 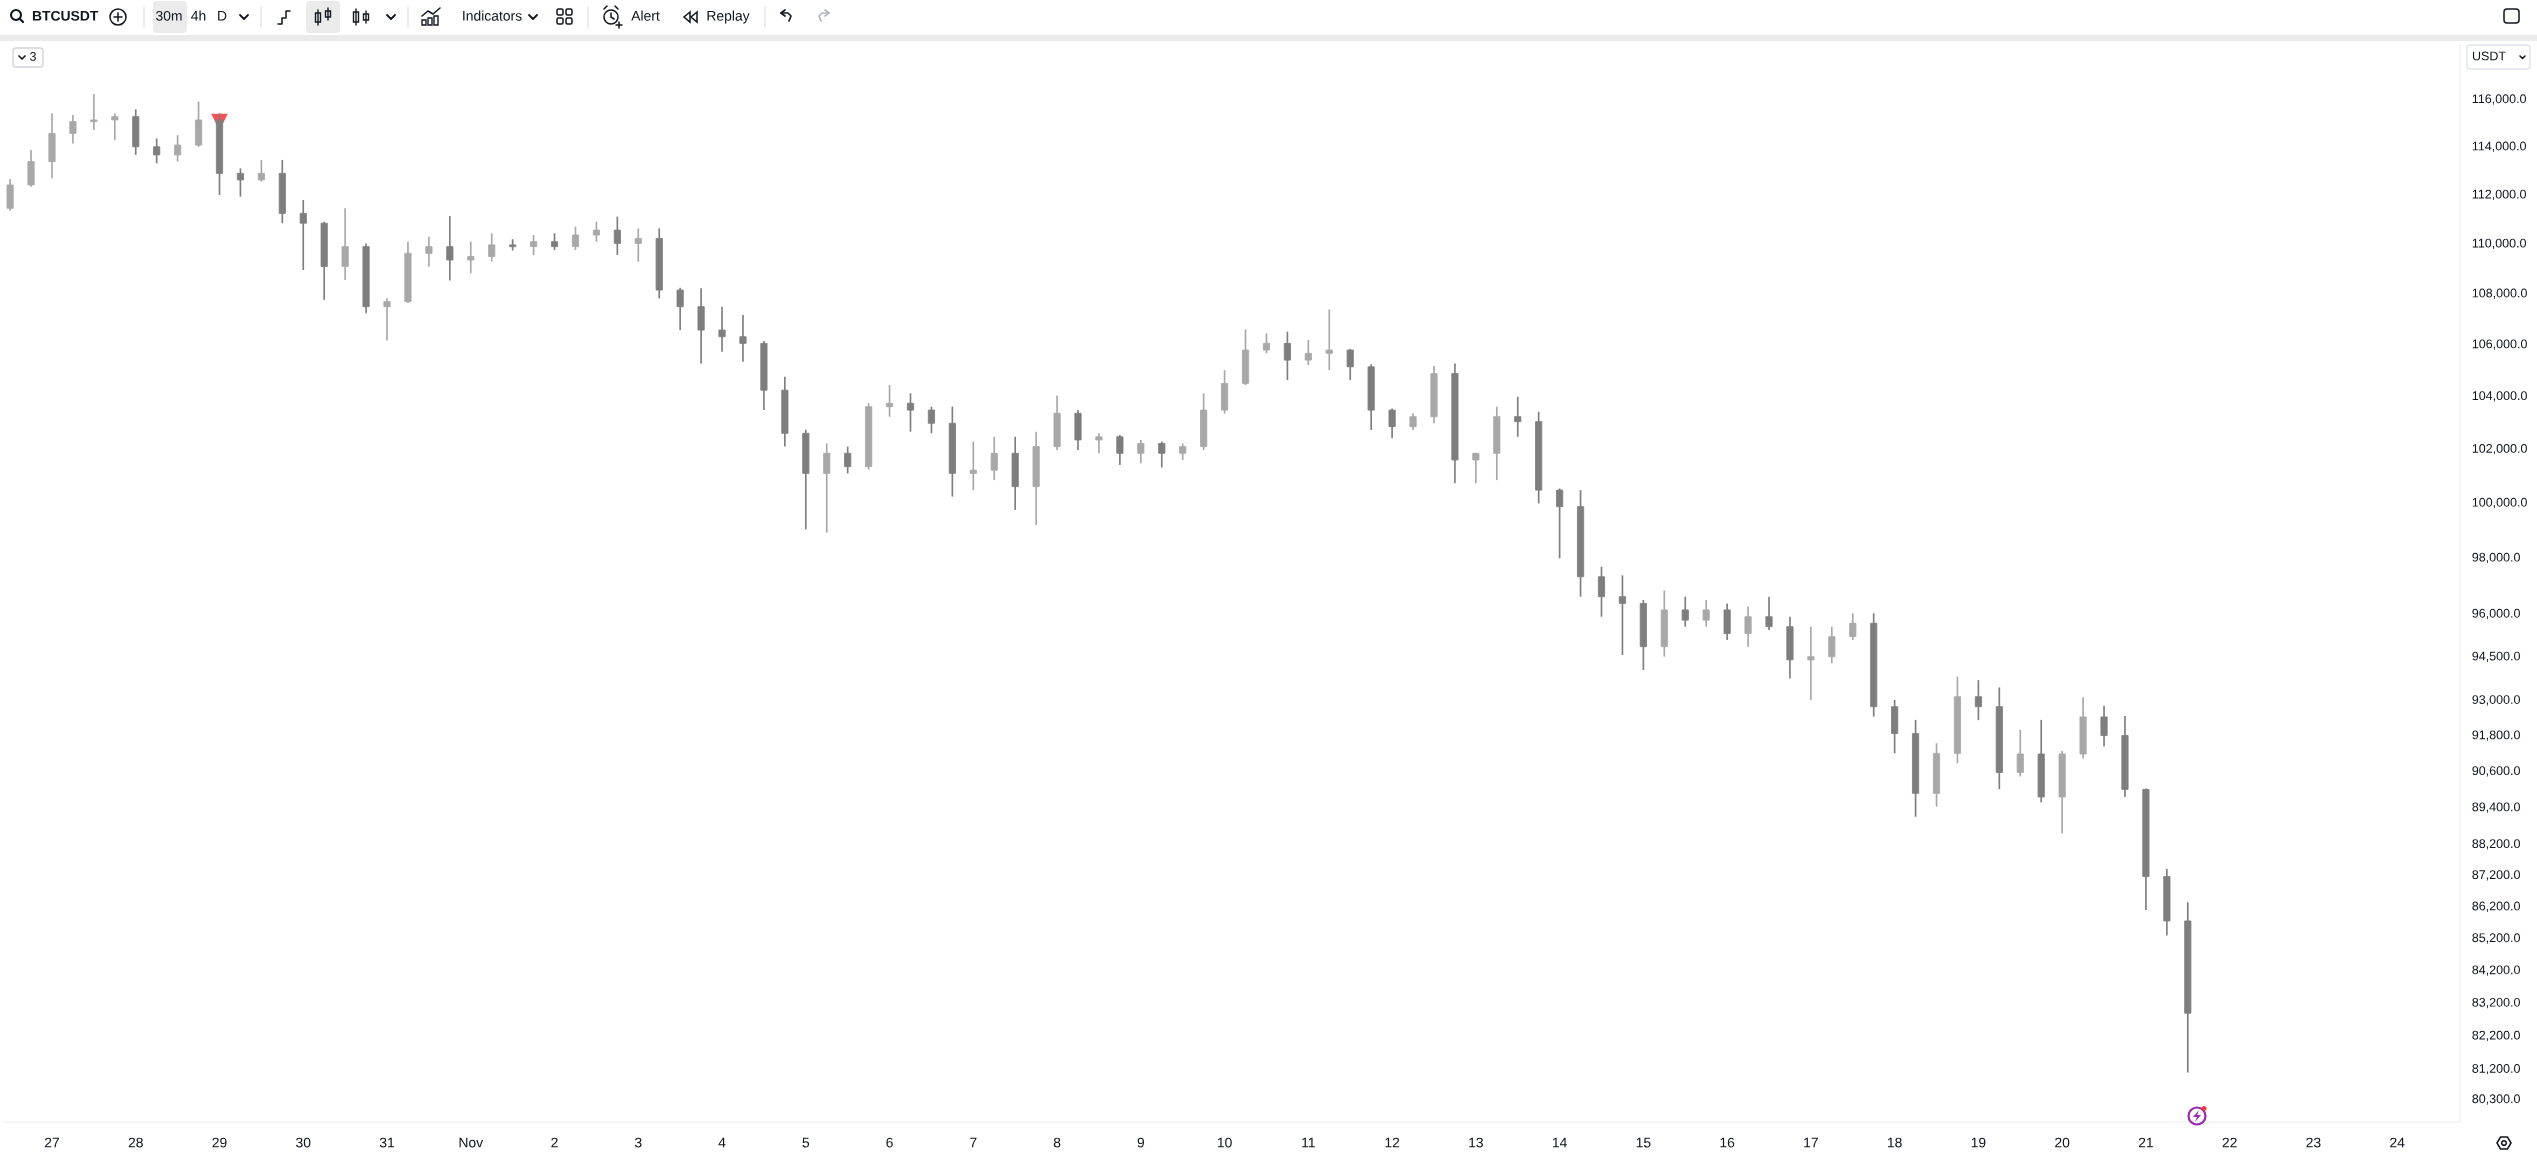 I want to click on y-axis-title: USDT, so click(x=2489, y=56).